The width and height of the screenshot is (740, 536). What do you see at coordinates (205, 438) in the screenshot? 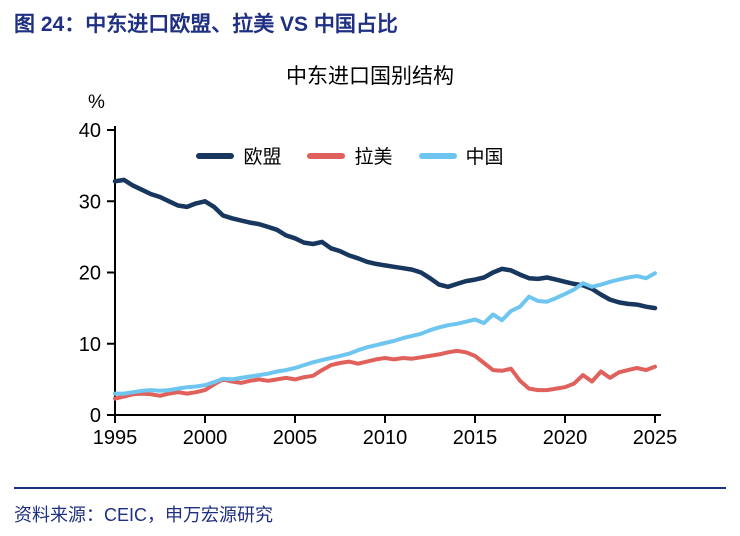
I see `svg-text: 2000` at bounding box center [205, 438].